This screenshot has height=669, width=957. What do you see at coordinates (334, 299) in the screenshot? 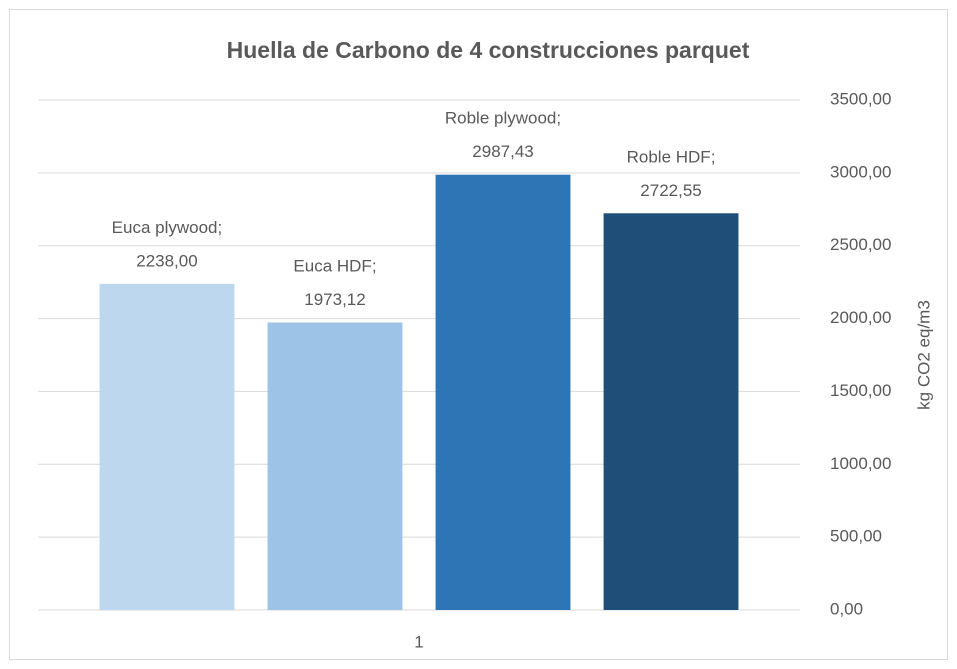
I see `data-label-value: 1973,12` at bounding box center [334, 299].